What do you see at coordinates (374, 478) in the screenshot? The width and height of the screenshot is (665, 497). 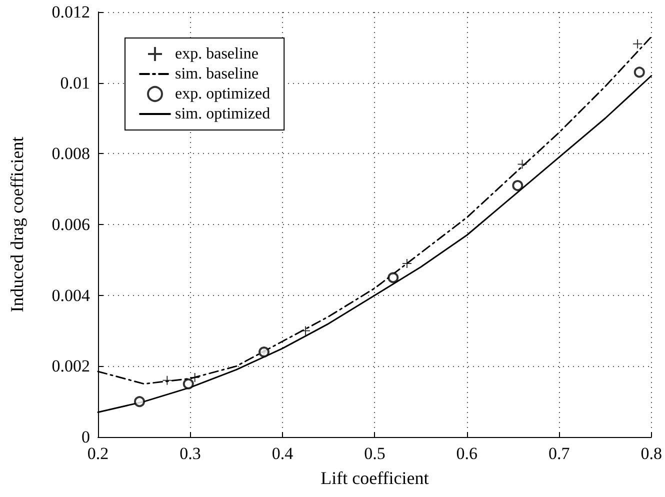 I see `x-axis-title: Lift coefficient` at bounding box center [374, 478].